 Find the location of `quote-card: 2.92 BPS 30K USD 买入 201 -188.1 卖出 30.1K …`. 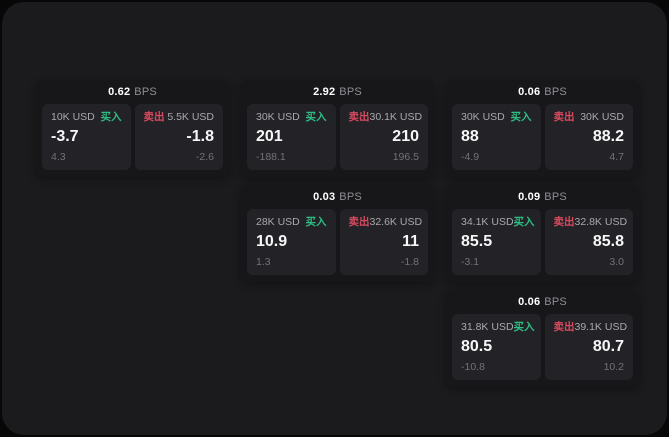

quote-card: 2.92 BPS 30K USD 买入 201 -188.1 卖出 30.1K … is located at coordinates (337, 128).